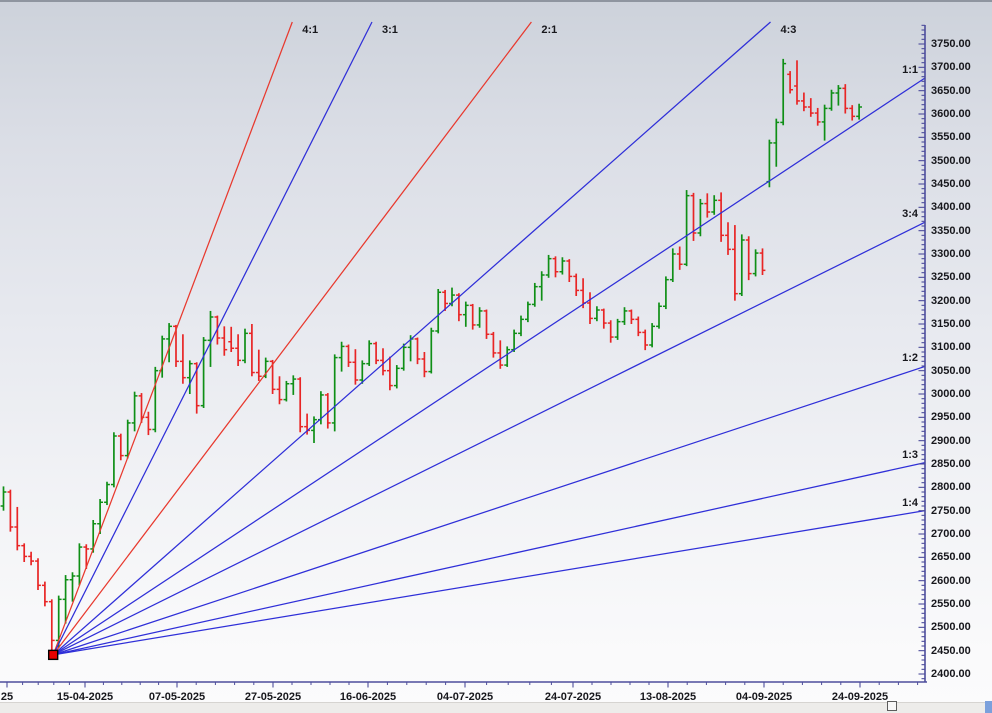 The image size is (992, 713). Describe the element at coordinates (951, 254) in the screenshot. I see `price-tick-label: 3300.00` at that location.